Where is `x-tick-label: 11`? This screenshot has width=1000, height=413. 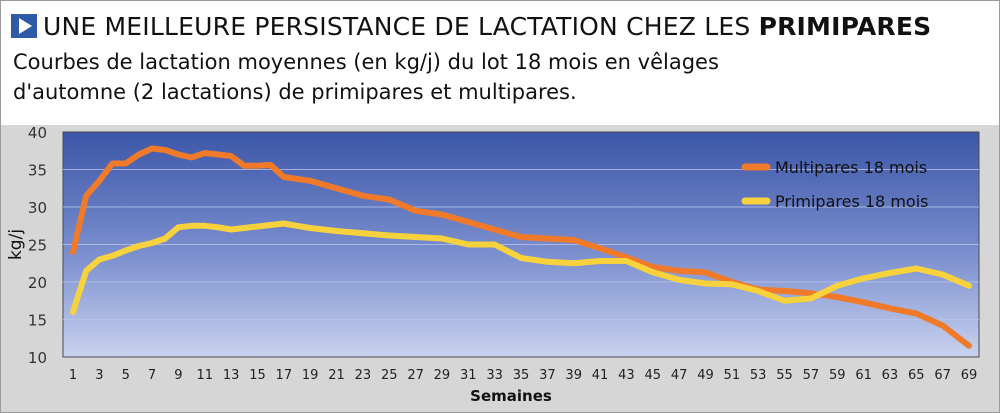
x-tick-label: 11 is located at coordinates (204, 375).